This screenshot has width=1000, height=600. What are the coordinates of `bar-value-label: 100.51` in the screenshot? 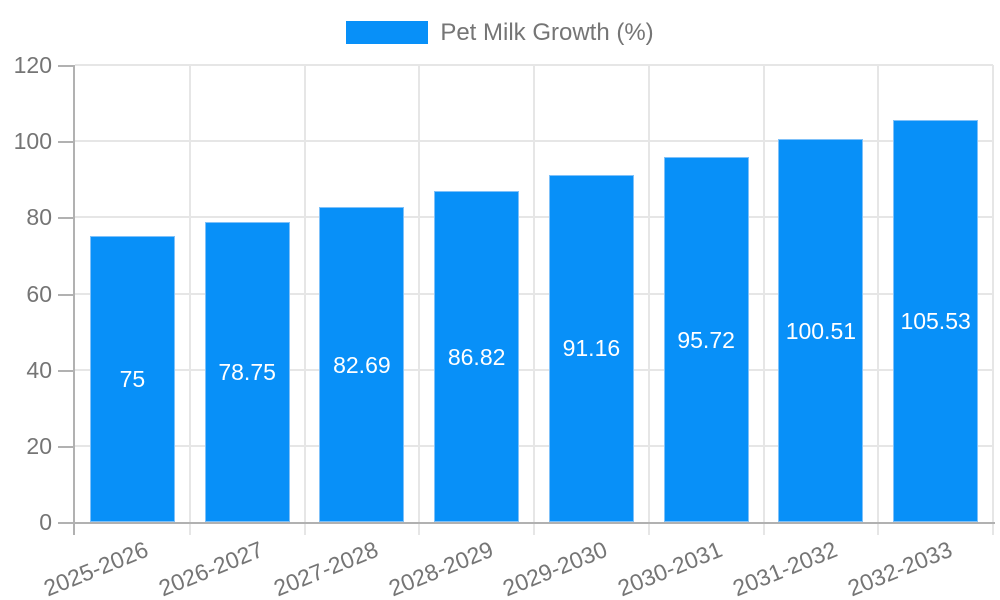 It's located at (821, 330).